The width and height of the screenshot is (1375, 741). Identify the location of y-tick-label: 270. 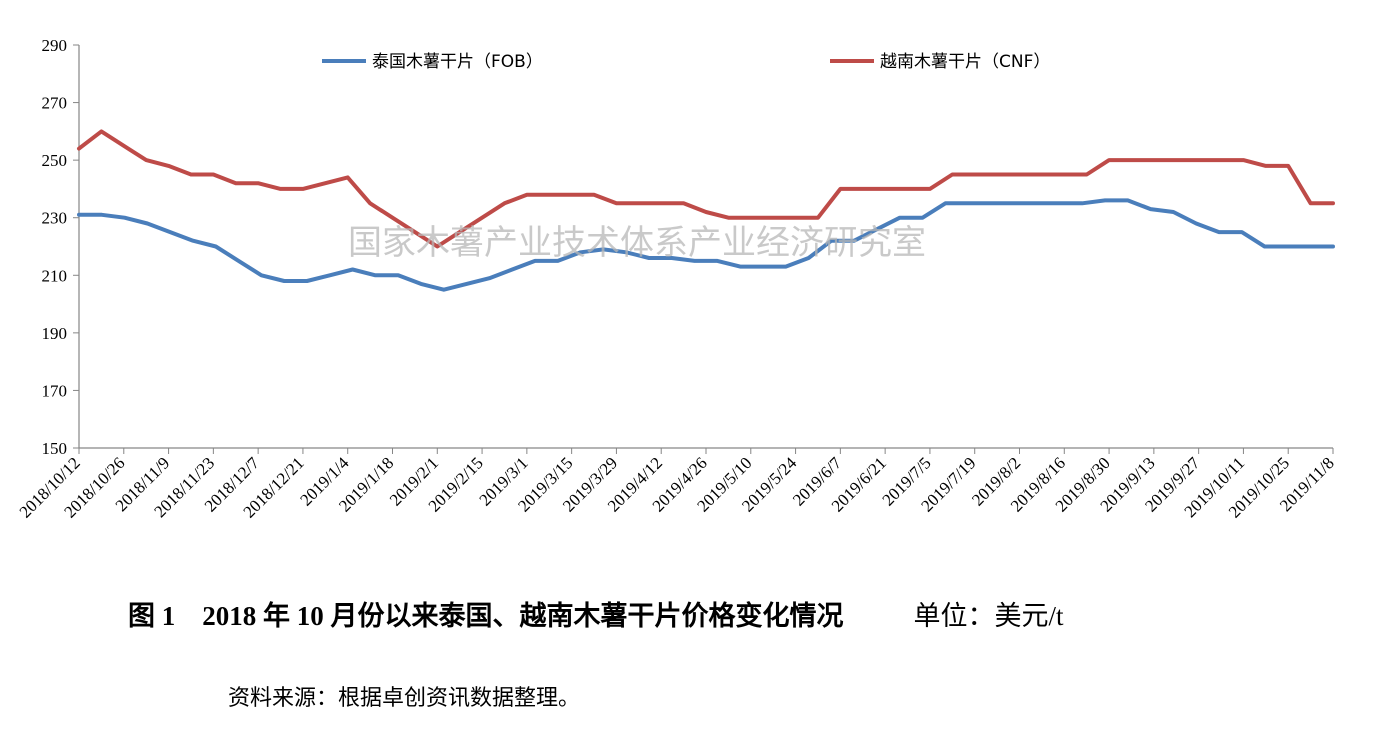
(55, 103).